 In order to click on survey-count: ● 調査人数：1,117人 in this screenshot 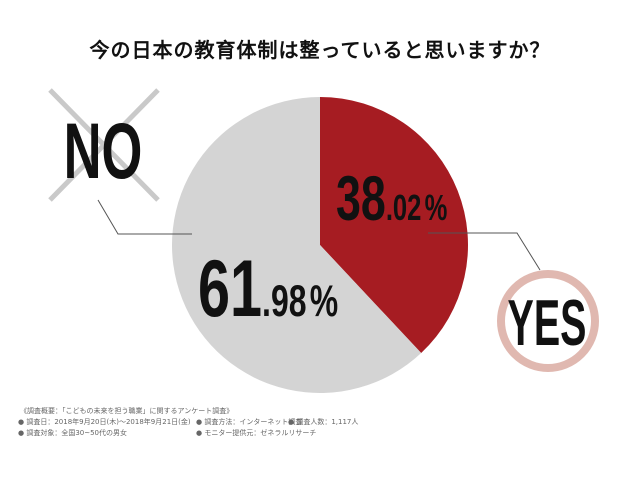, I will do `click(323, 422)`.